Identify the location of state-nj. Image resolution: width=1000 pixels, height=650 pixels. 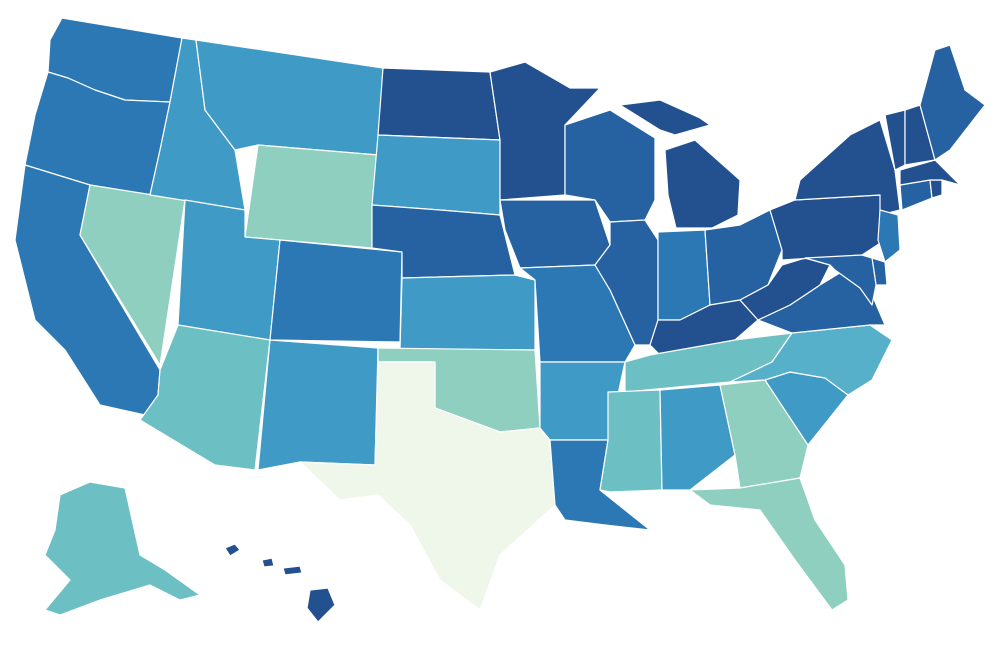
(889, 236).